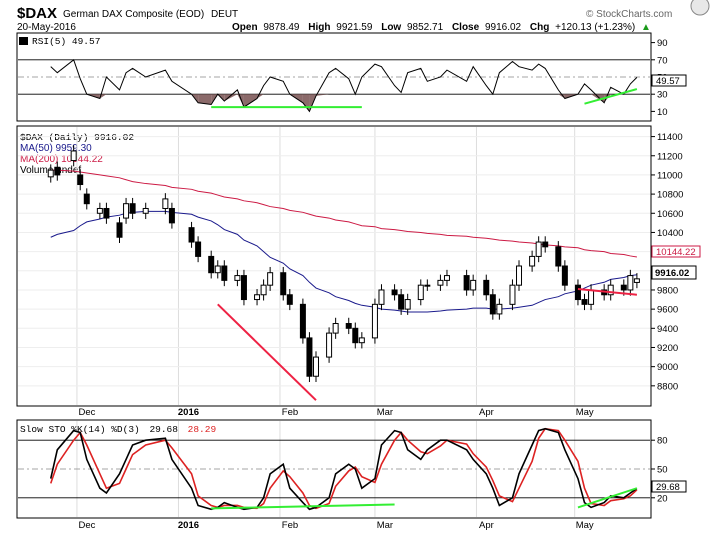 The image size is (711, 542). I want to click on price-y-tick-label: 10600, so click(670, 214).